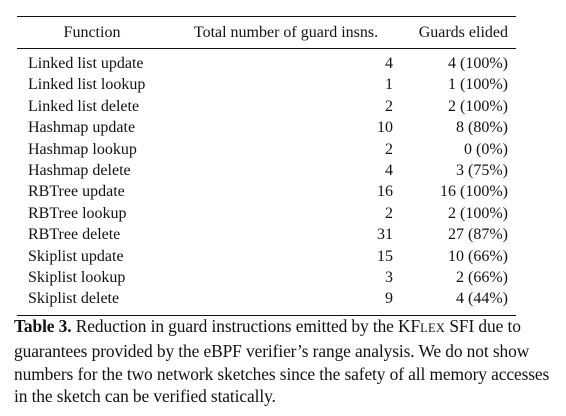 This screenshot has height=416, width=566. I want to click on cell-total-guards: 3, so click(389, 278).